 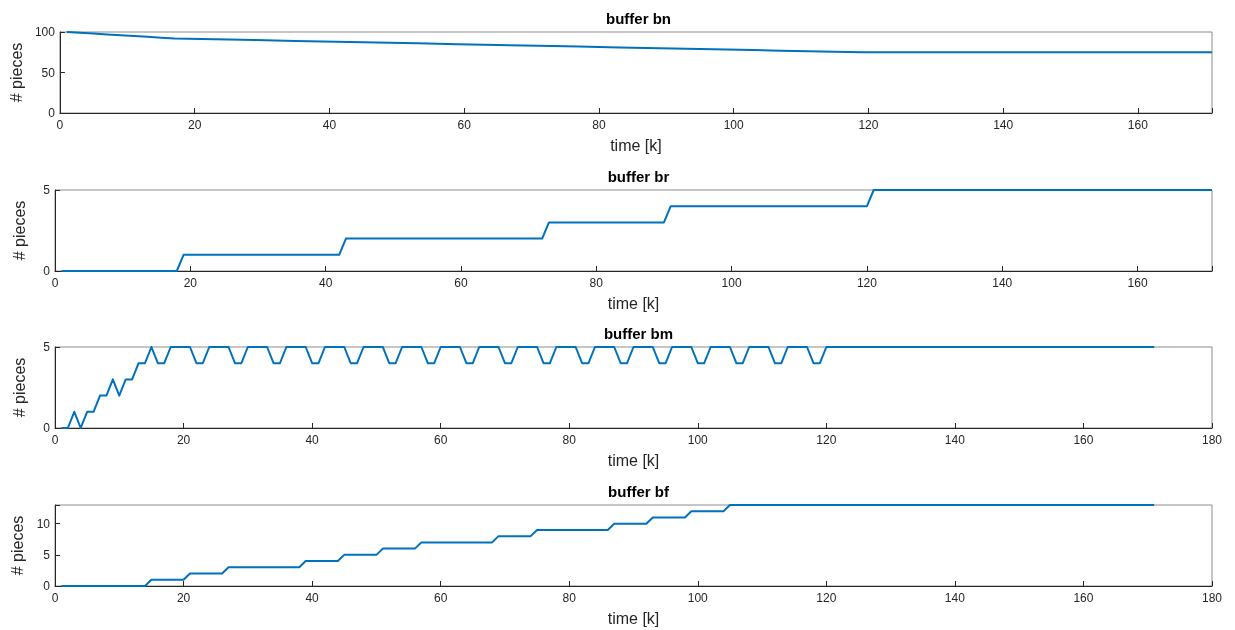 What do you see at coordinates (638, 176) in the screenshot?
I see `chart-title: buffer br` at bounding box center [638, 176].